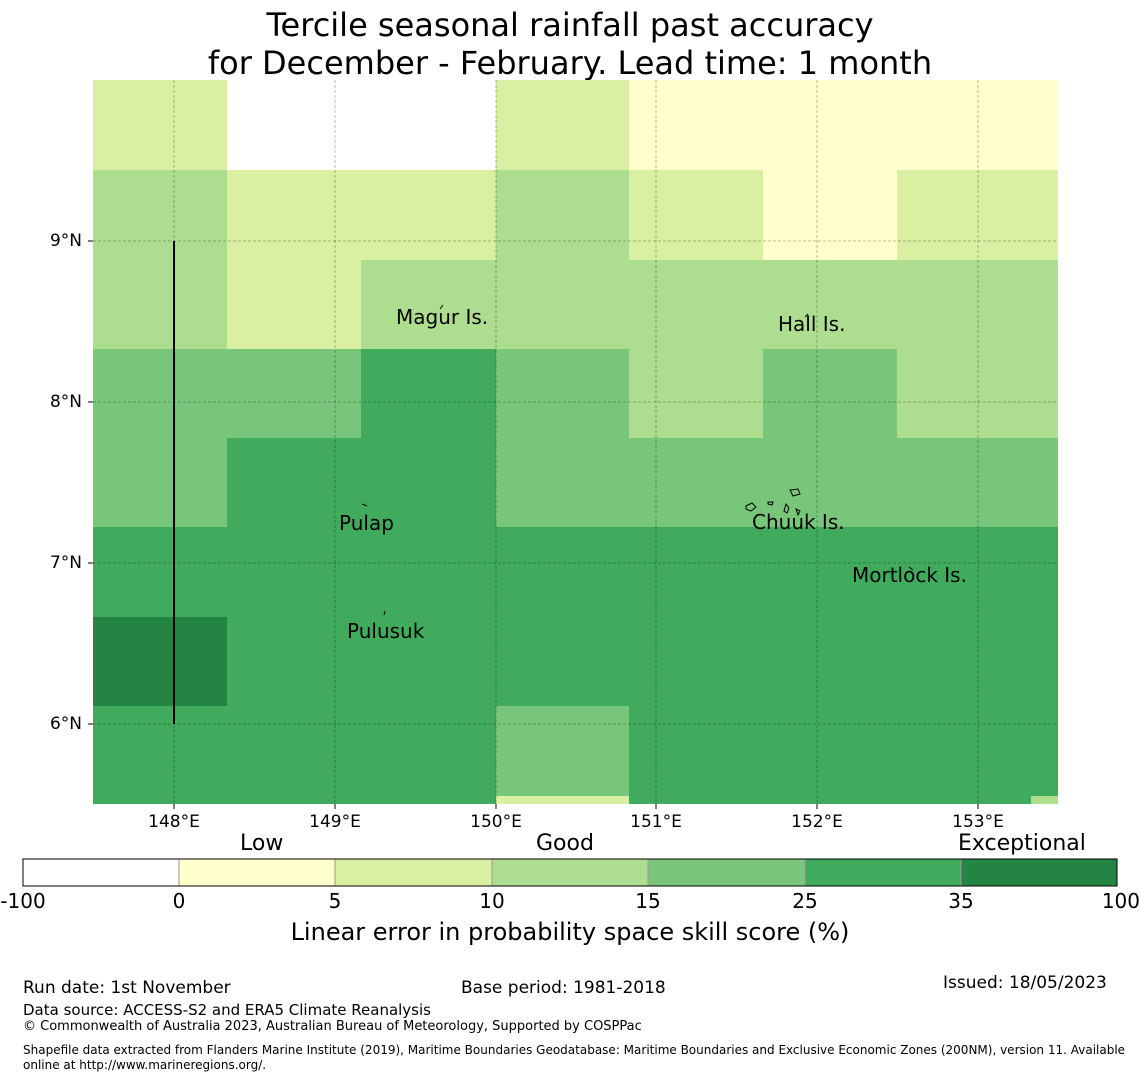 The width and height of the screenshot is (1140, 1080). What do you see at coordinates (179, 901) in the screenshot?
I see `colorbar-tick-label: 0` at bounding box center [179, 901].